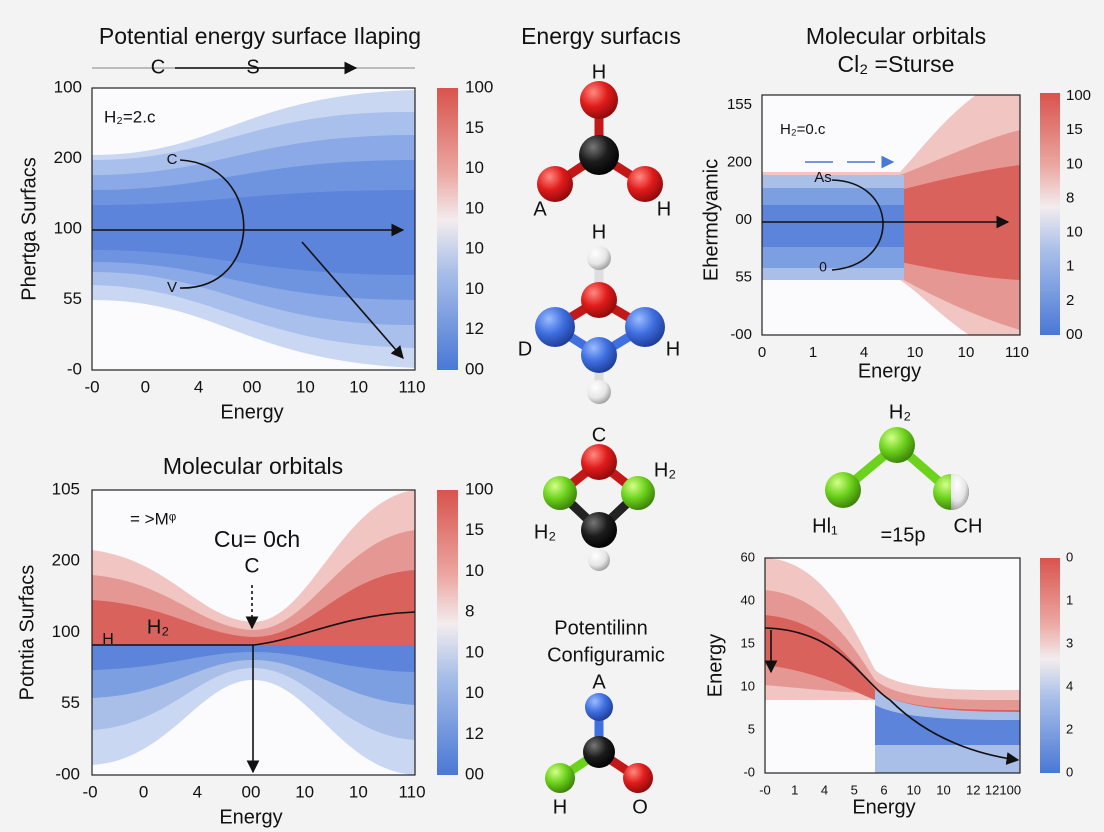  Describe the element at coordinates (640, 807) in the screenshot. I see `atom-label: O` at that location.